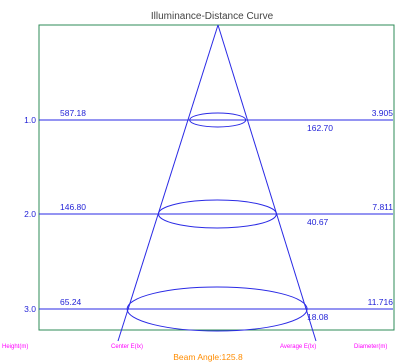  What do you see at coordinates (208, 357) in the screenshot?
I see `beam-angle-label: Beam Angle:125.8` at bounding box center [208, 357].